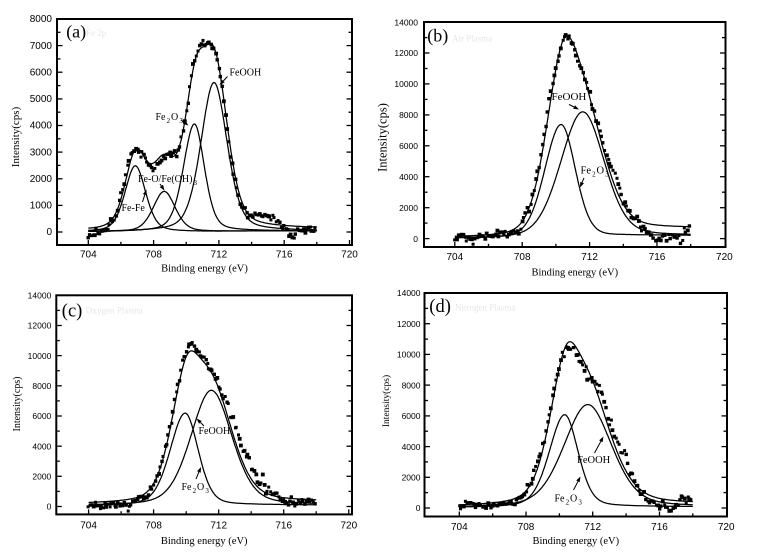 Image resolution: width=766 pixels, height=558 pixels. Describe the element at coordinates (437, 36) in the screenshot. I see `svg-text: (b)` at that location.